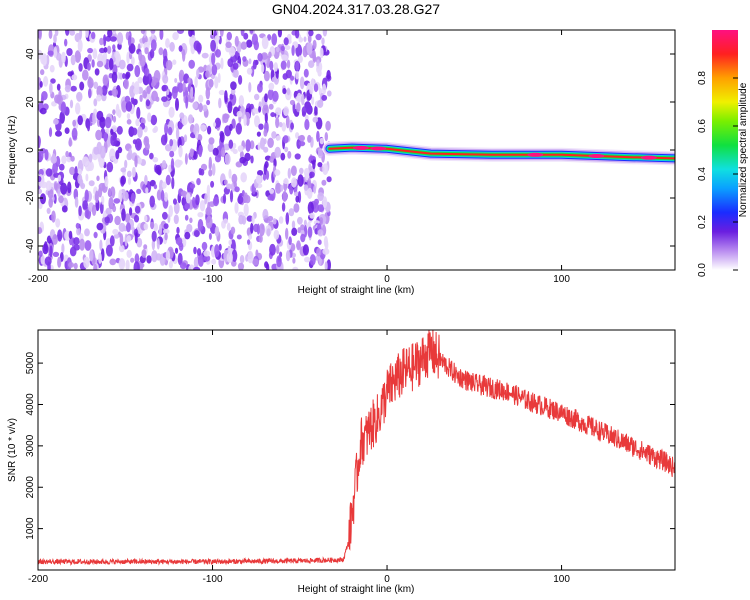  I want to click on snr-xtick-label: 100, so click(561, 579).